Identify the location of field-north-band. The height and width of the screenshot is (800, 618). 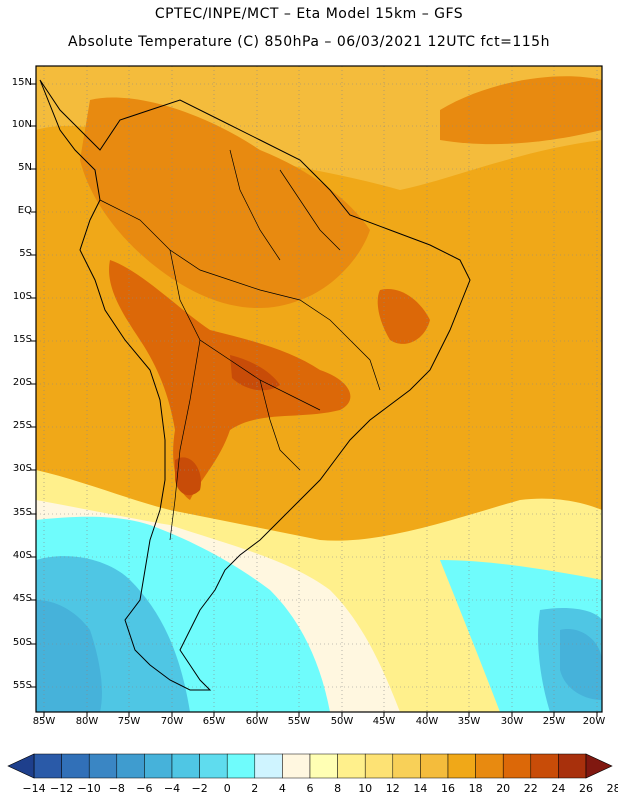
(319, 128).